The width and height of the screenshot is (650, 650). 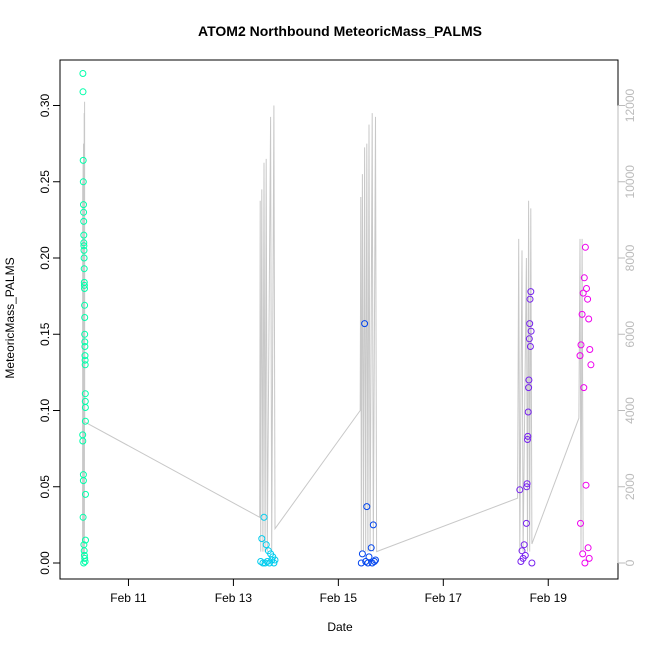 I want to click on y-axis: 0.00 0.05 0.10 0.15 0.20 0.25 0.30, so click(x=49, y=334).